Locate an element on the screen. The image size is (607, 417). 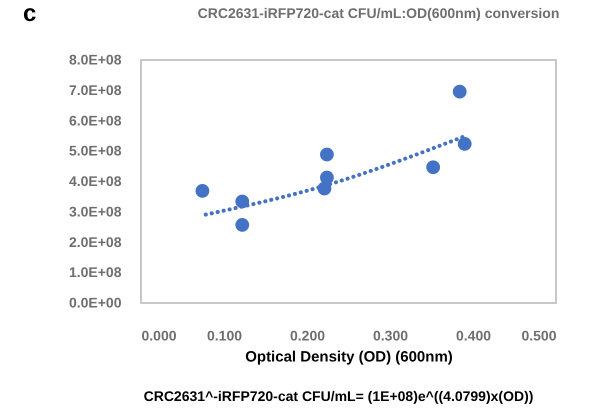
y-tick-label: 8.0E+08 is located at coordinates (95, 60).